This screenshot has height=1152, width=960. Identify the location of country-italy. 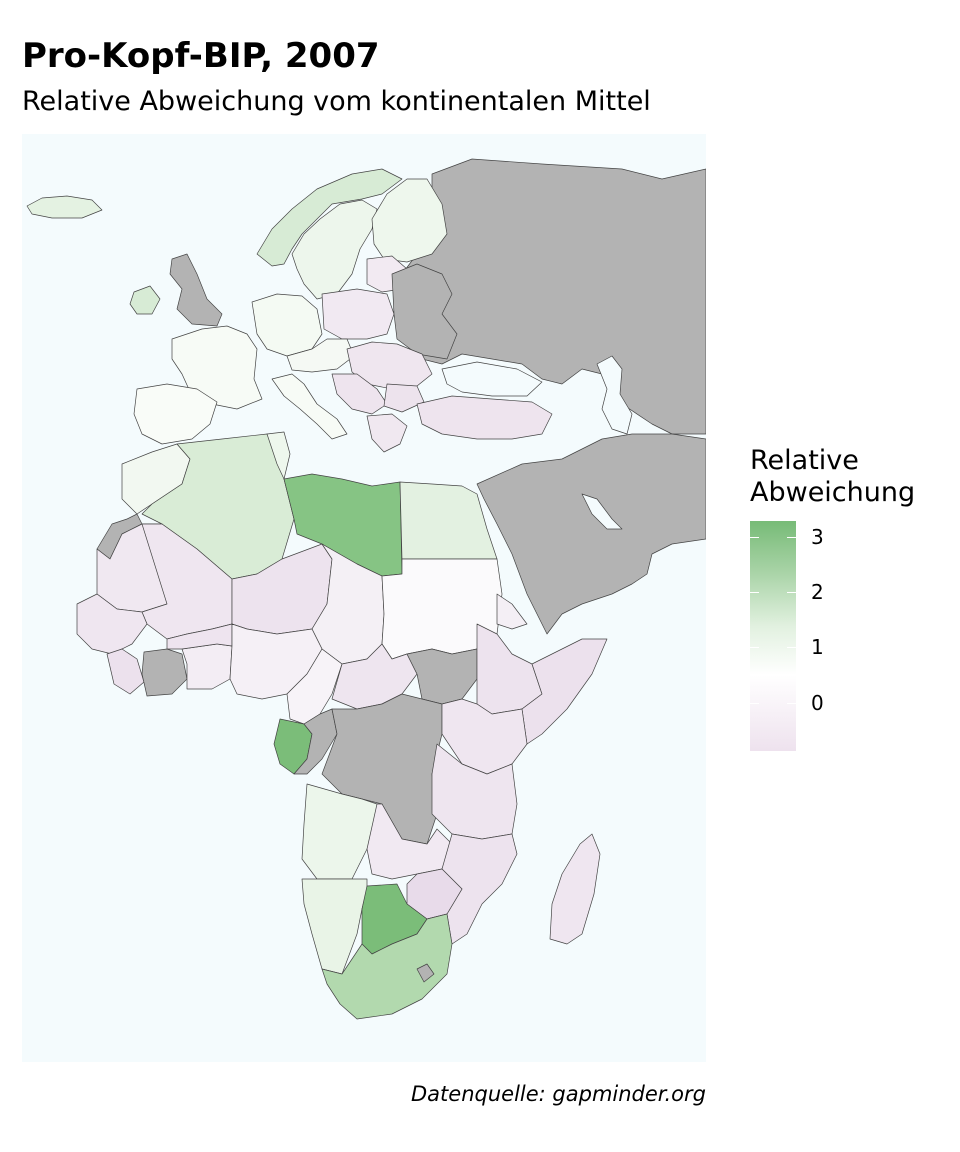
(309, 406).